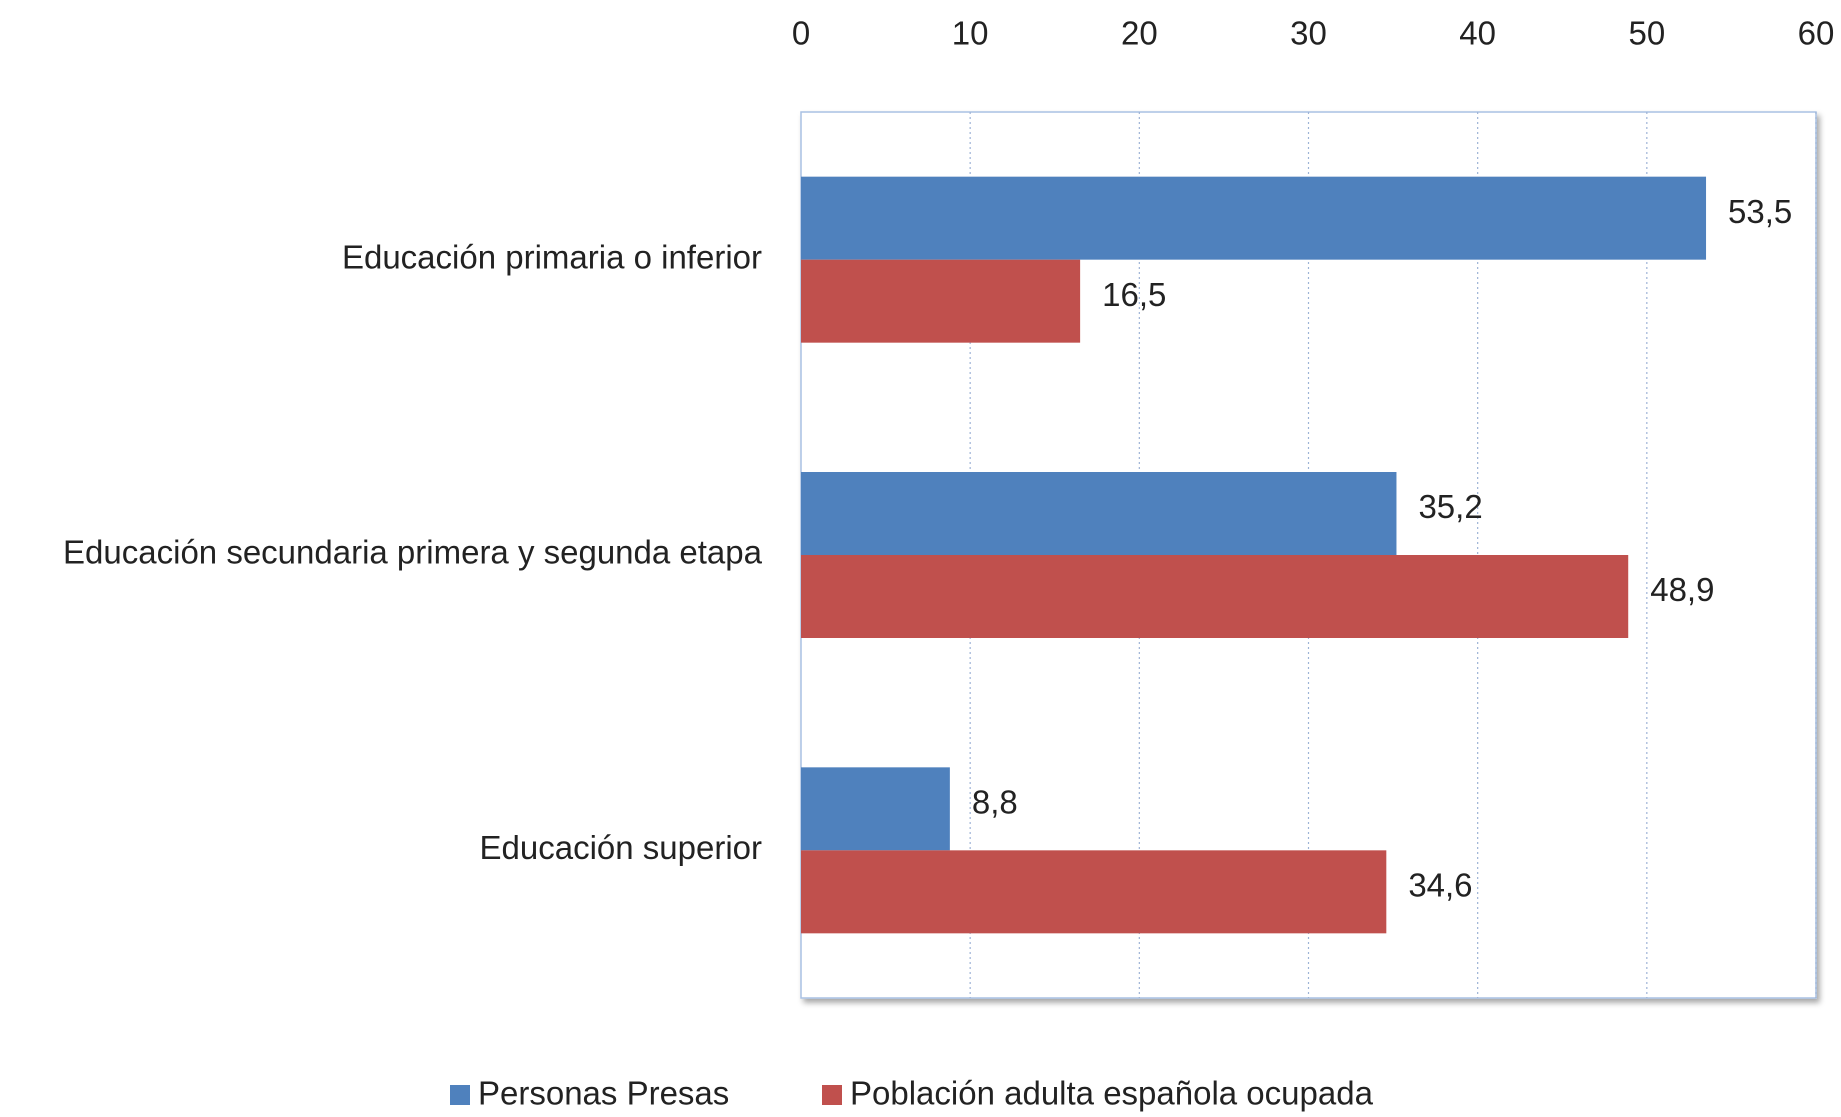 The height and width of the screenshot is (1117, 1841). What do you see at coordinates (801, 33) in the screenshot?
I see `x-tick-label: 0` at bounding box center [801, 33].